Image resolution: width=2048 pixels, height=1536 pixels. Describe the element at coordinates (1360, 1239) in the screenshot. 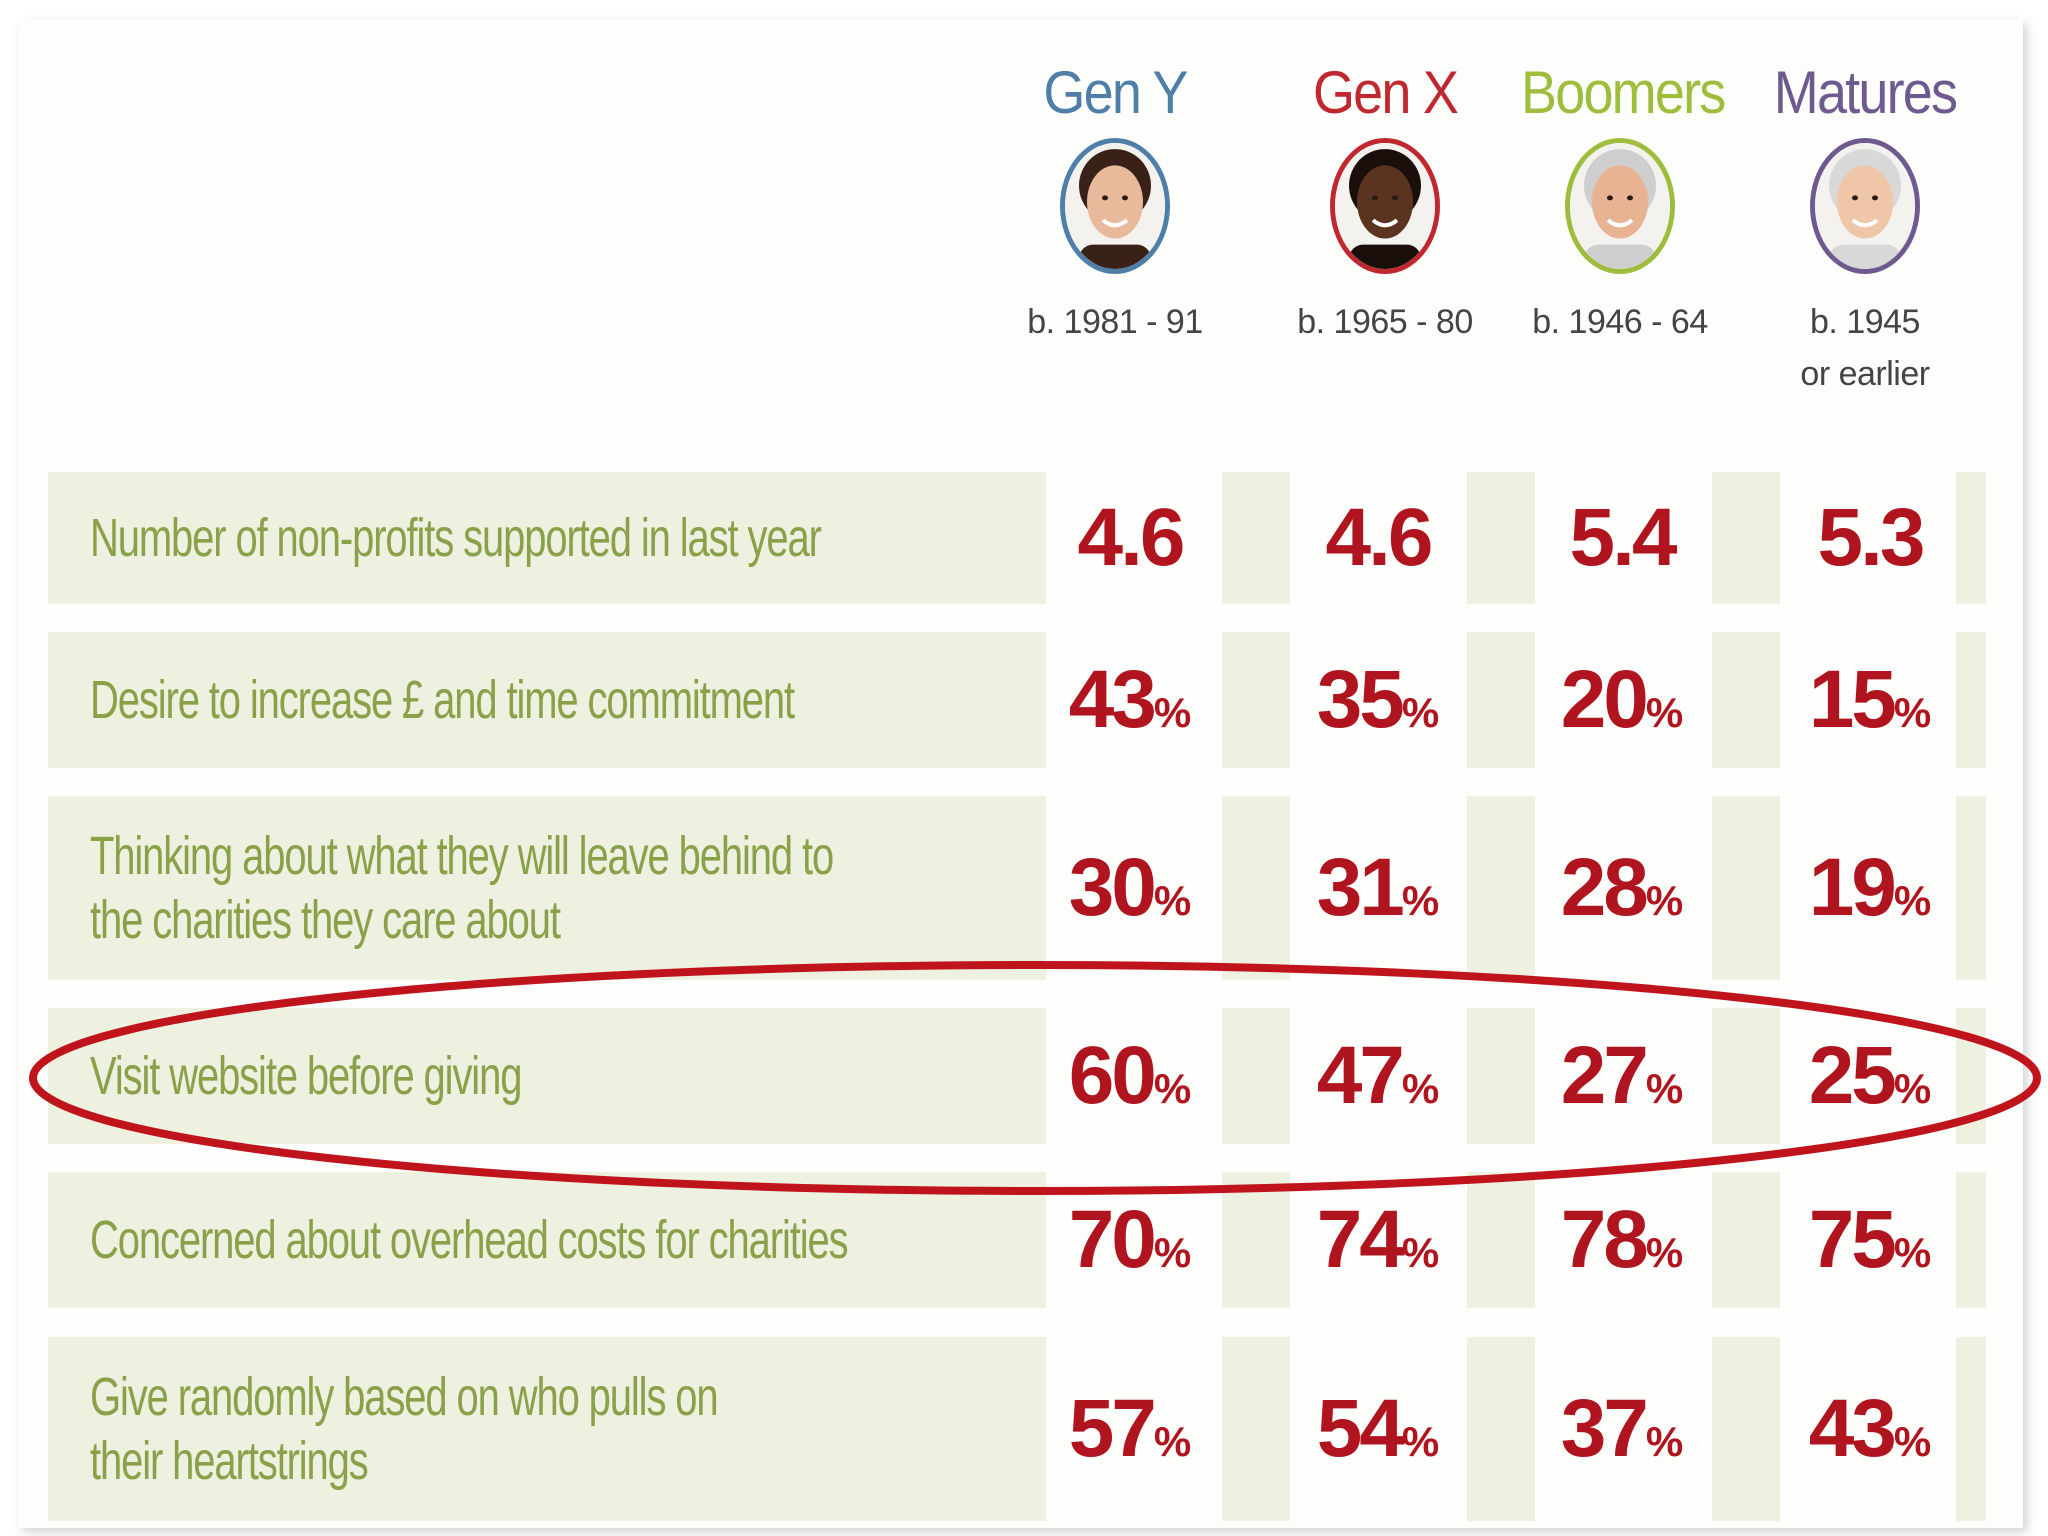

I see `value-number: 74` at that location.